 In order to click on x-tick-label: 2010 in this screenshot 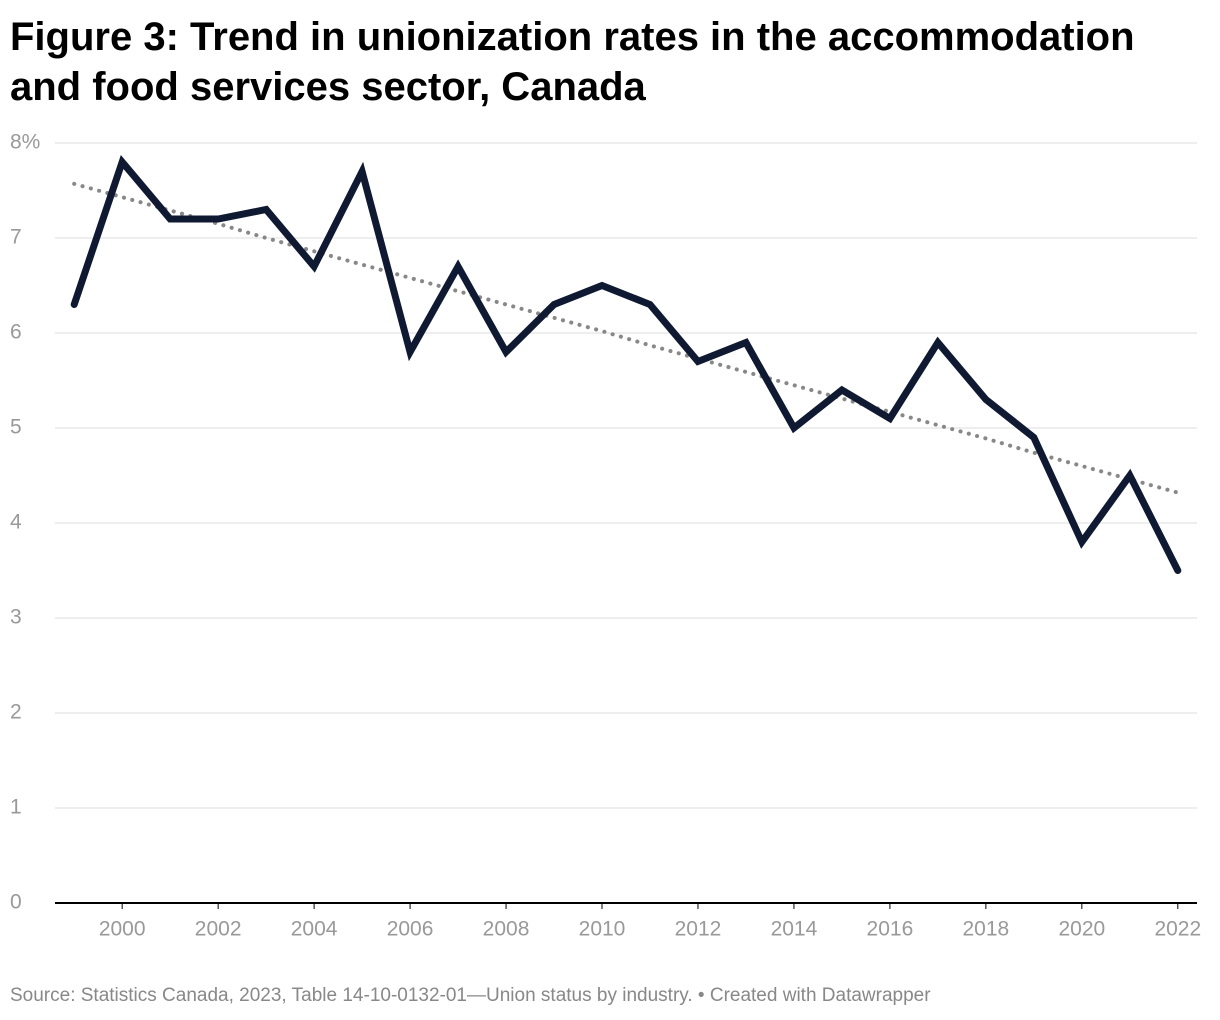, I will do `click(602, 929)`.